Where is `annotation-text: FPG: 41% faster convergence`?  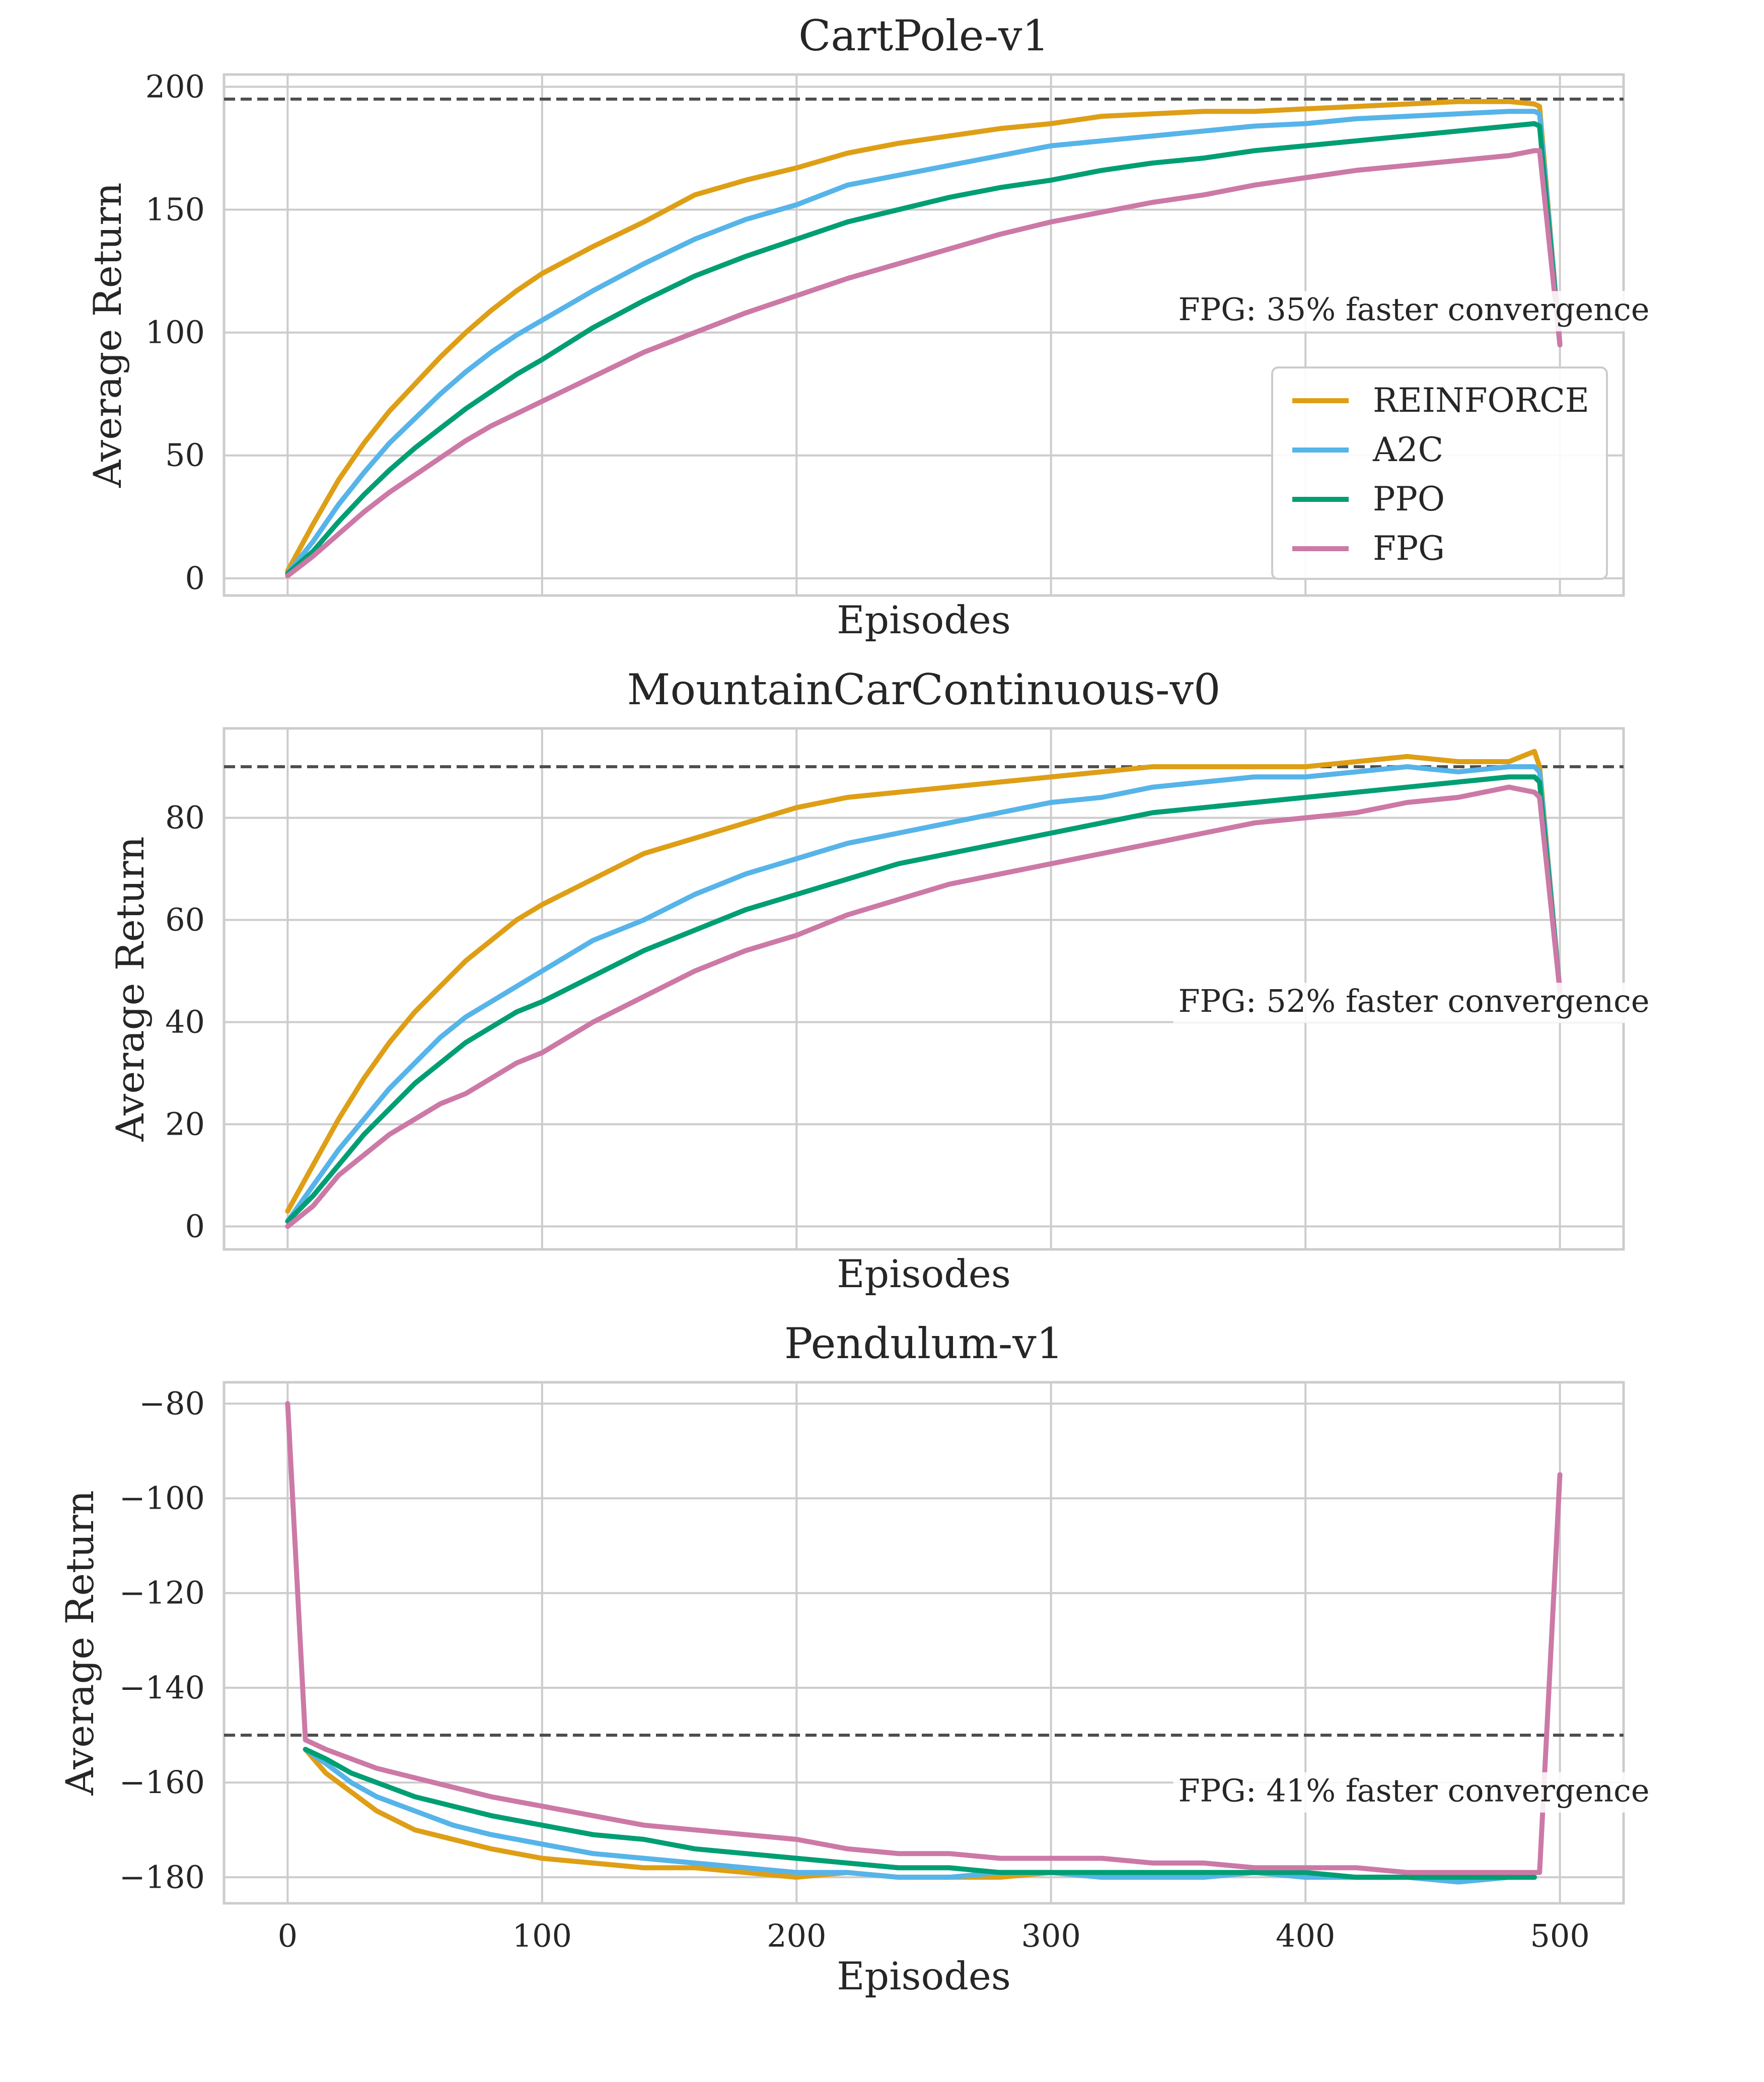
annotation-text: FPG: 41% faster convergence is located at coordinates (1413, 1790).